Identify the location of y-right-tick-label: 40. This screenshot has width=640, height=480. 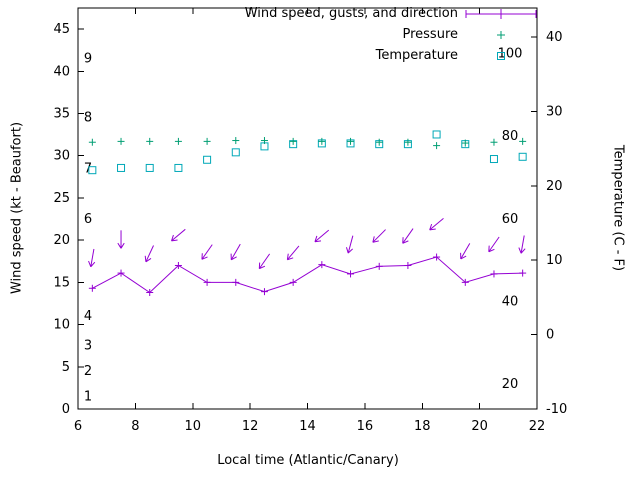
(554, 37).